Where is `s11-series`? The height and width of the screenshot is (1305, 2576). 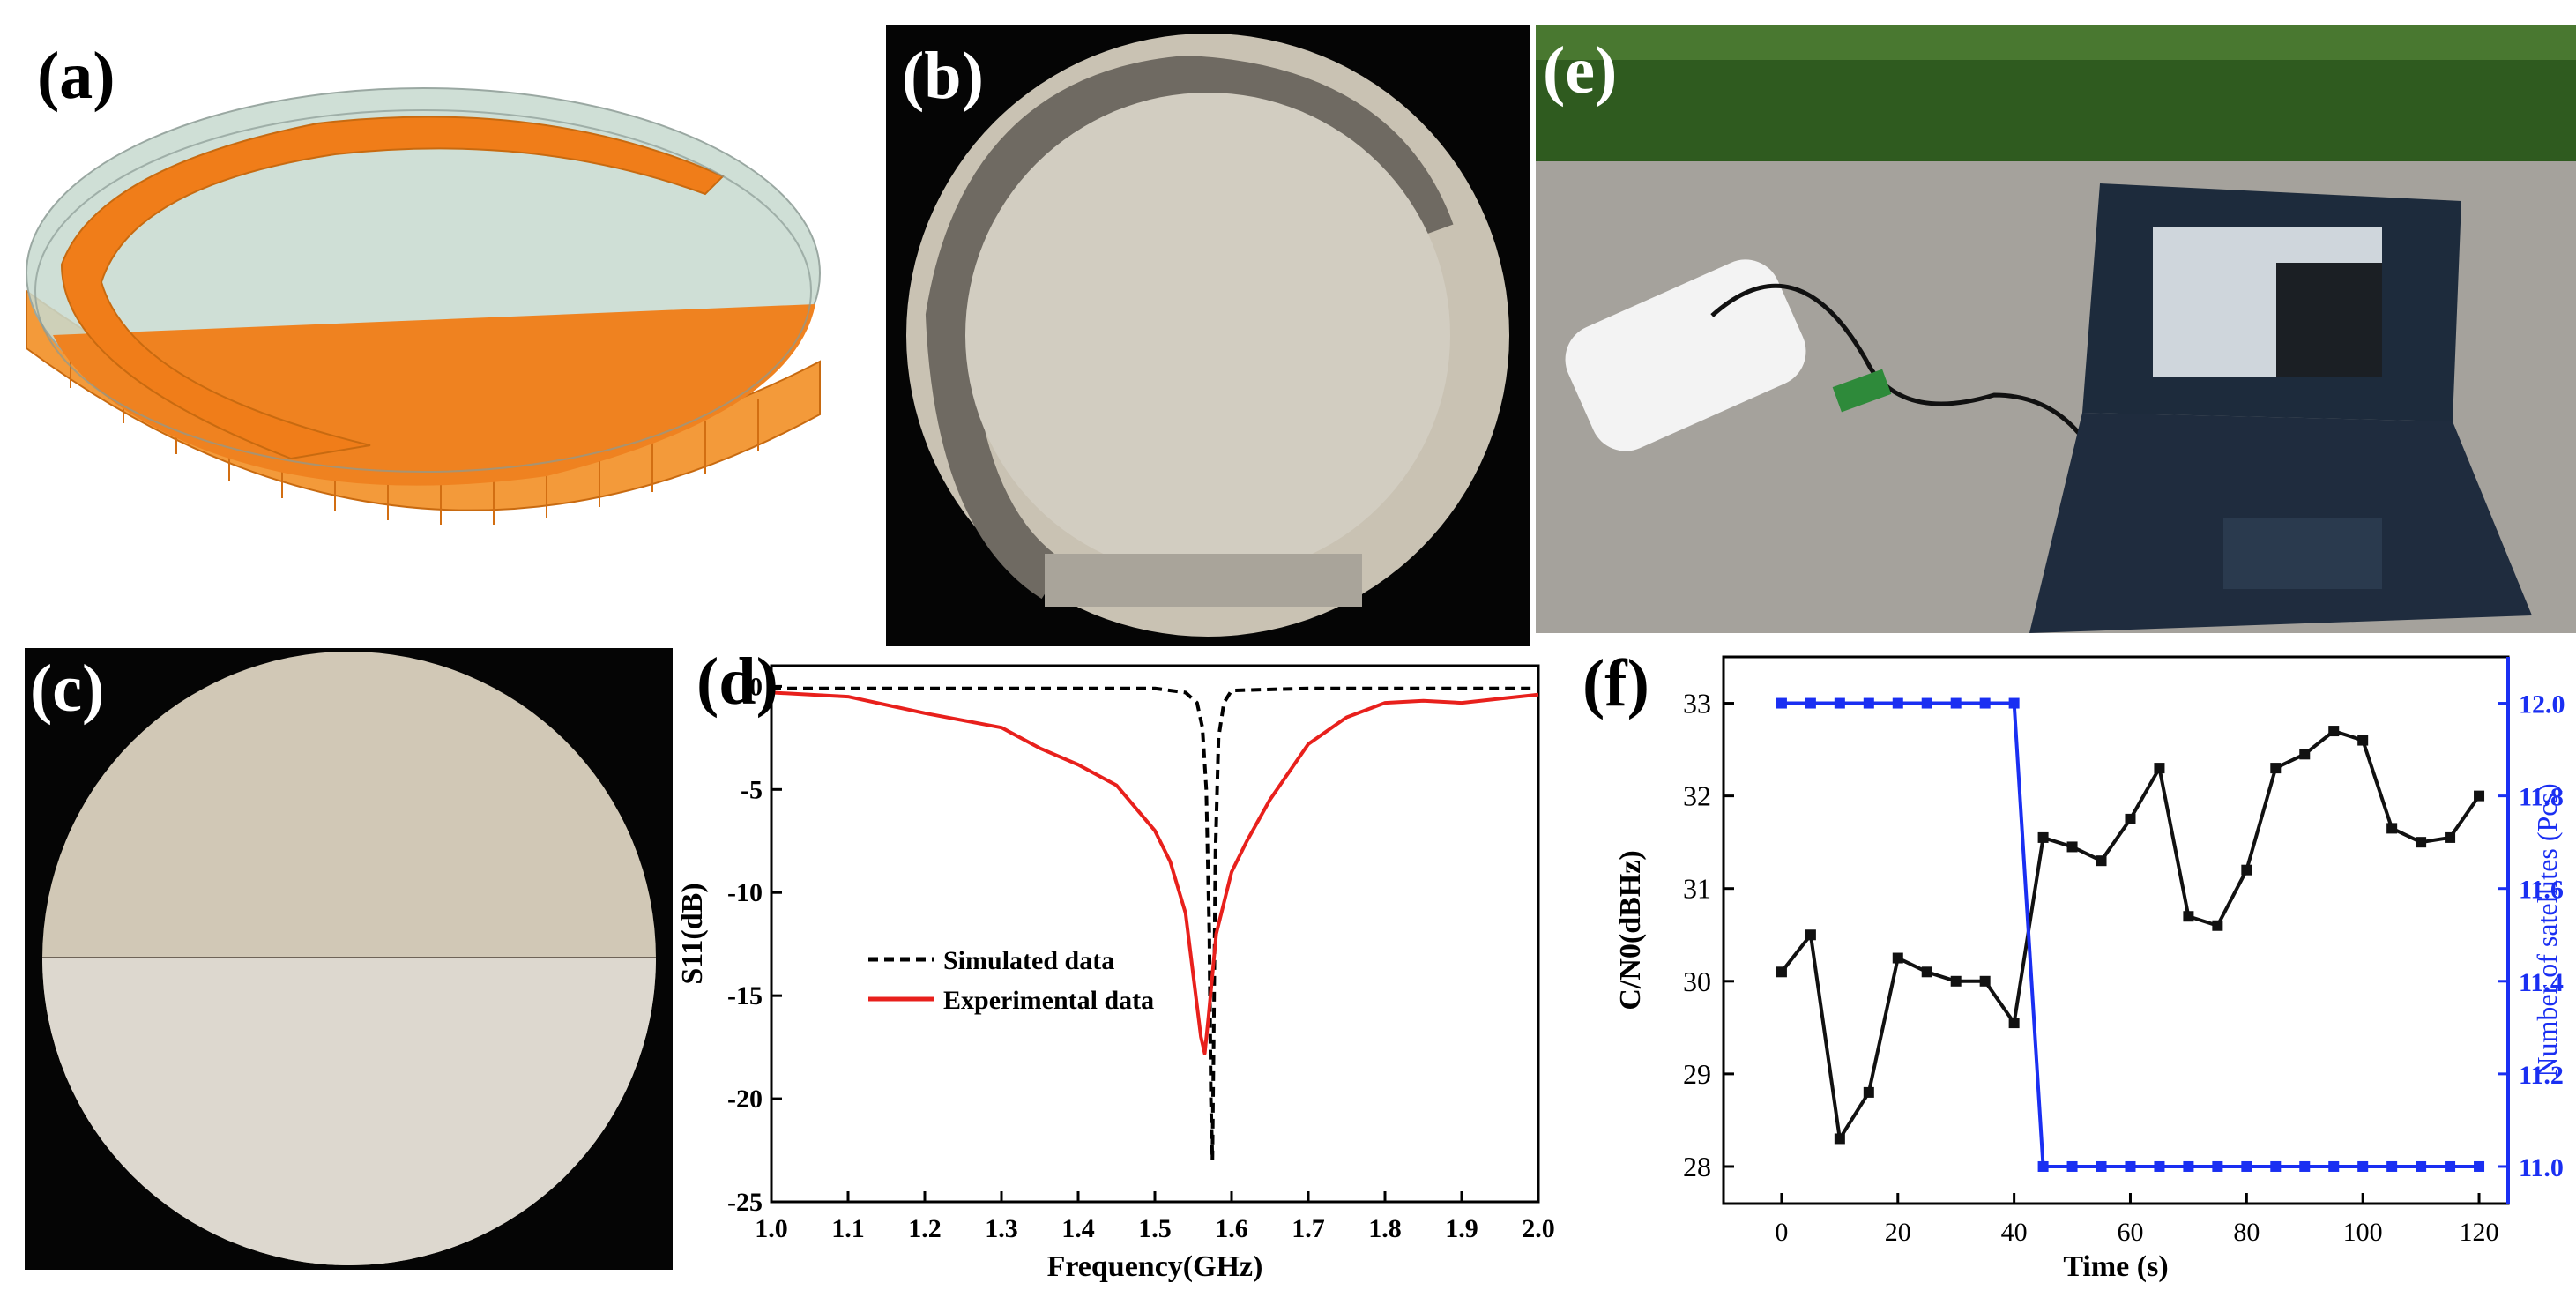
s11-series is located at coordinates (1155, 924).